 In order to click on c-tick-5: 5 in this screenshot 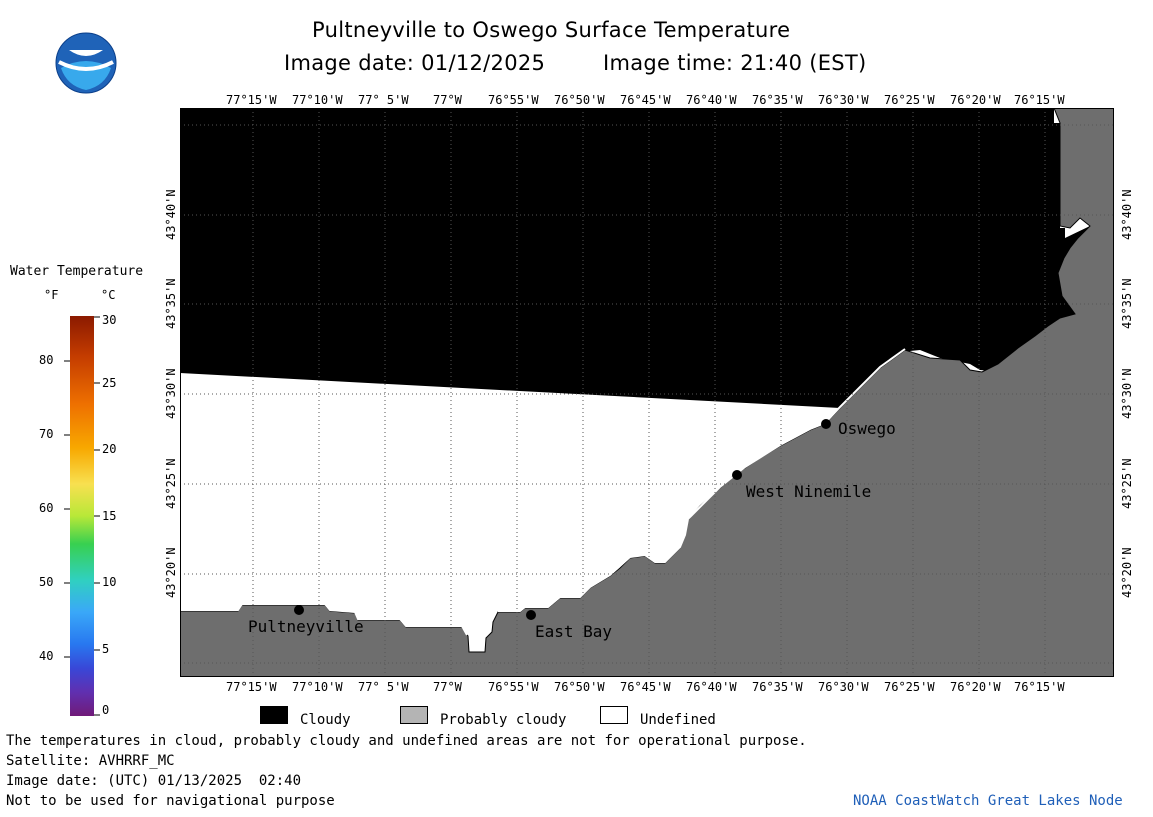, I will do `click(106, 649)`.